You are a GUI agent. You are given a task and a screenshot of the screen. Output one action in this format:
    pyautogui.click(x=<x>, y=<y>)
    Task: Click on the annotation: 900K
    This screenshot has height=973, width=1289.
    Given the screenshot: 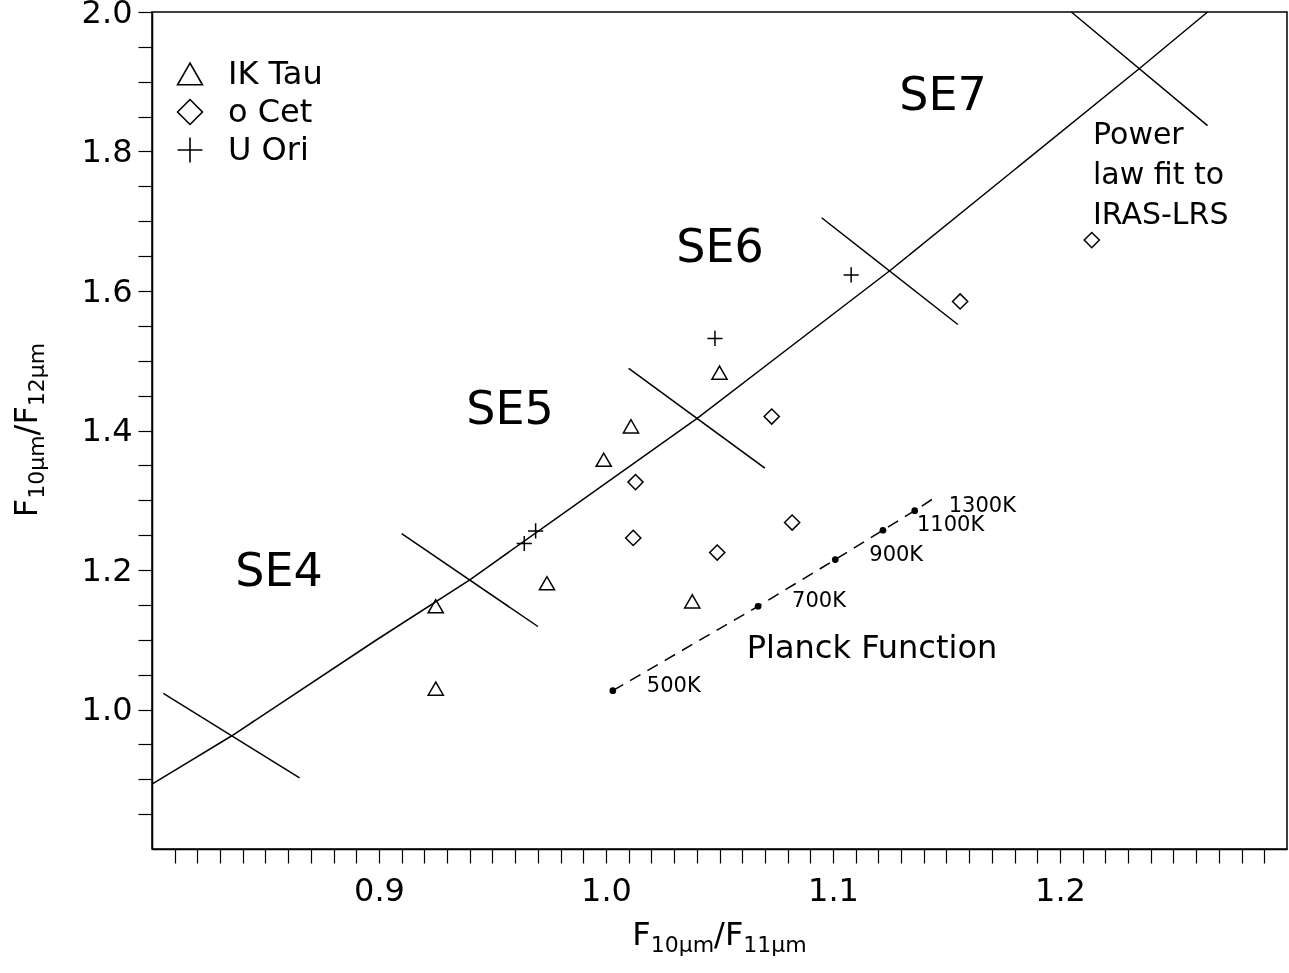 What is the action you would take?
    pyautogui.click(x=897, y=553)
    